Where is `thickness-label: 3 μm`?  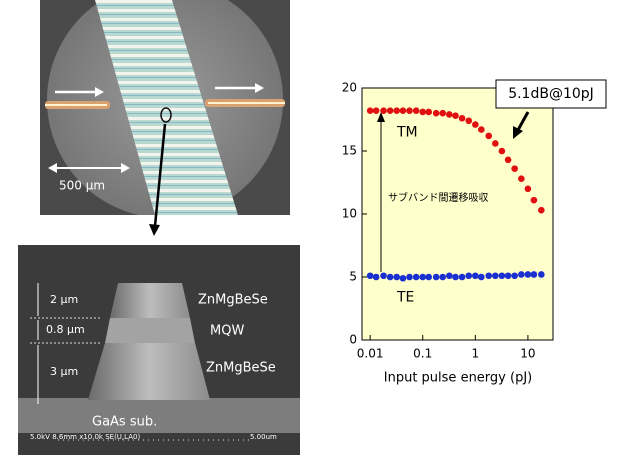
thickness-label: 3 μm is located at coordinates (64, 371).